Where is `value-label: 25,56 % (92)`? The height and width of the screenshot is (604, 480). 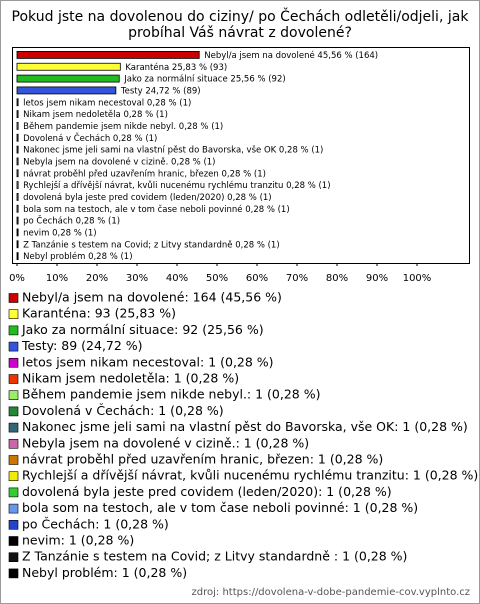
value-label: 25,56 % (92) is located at coordinates (257, 79).